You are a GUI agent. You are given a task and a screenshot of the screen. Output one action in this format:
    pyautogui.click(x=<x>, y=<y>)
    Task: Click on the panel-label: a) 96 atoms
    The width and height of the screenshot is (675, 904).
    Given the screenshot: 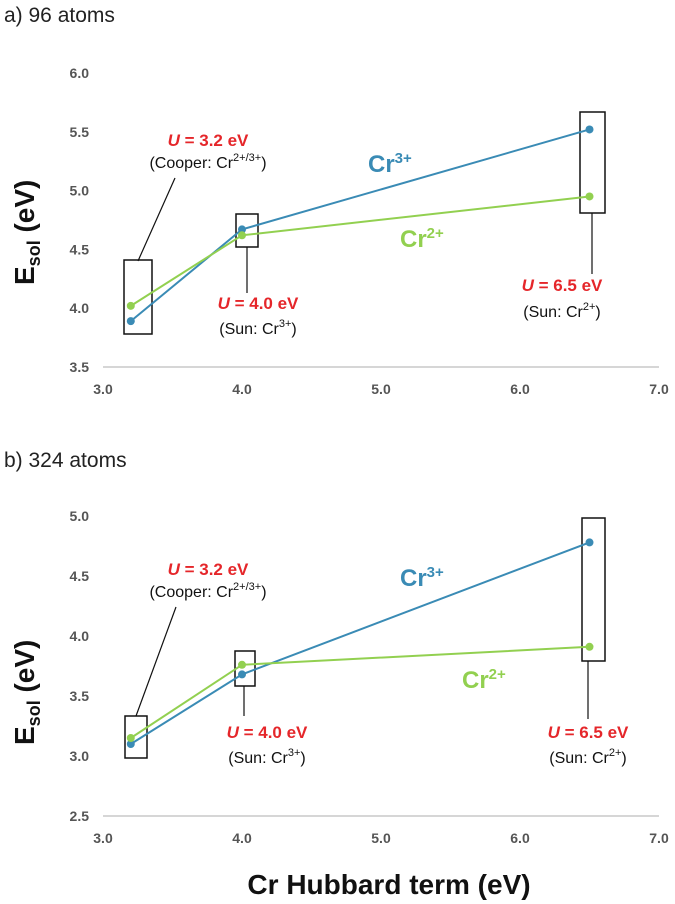 What is the action you would take?
    pyautogui.click(x=59, y=15)
    